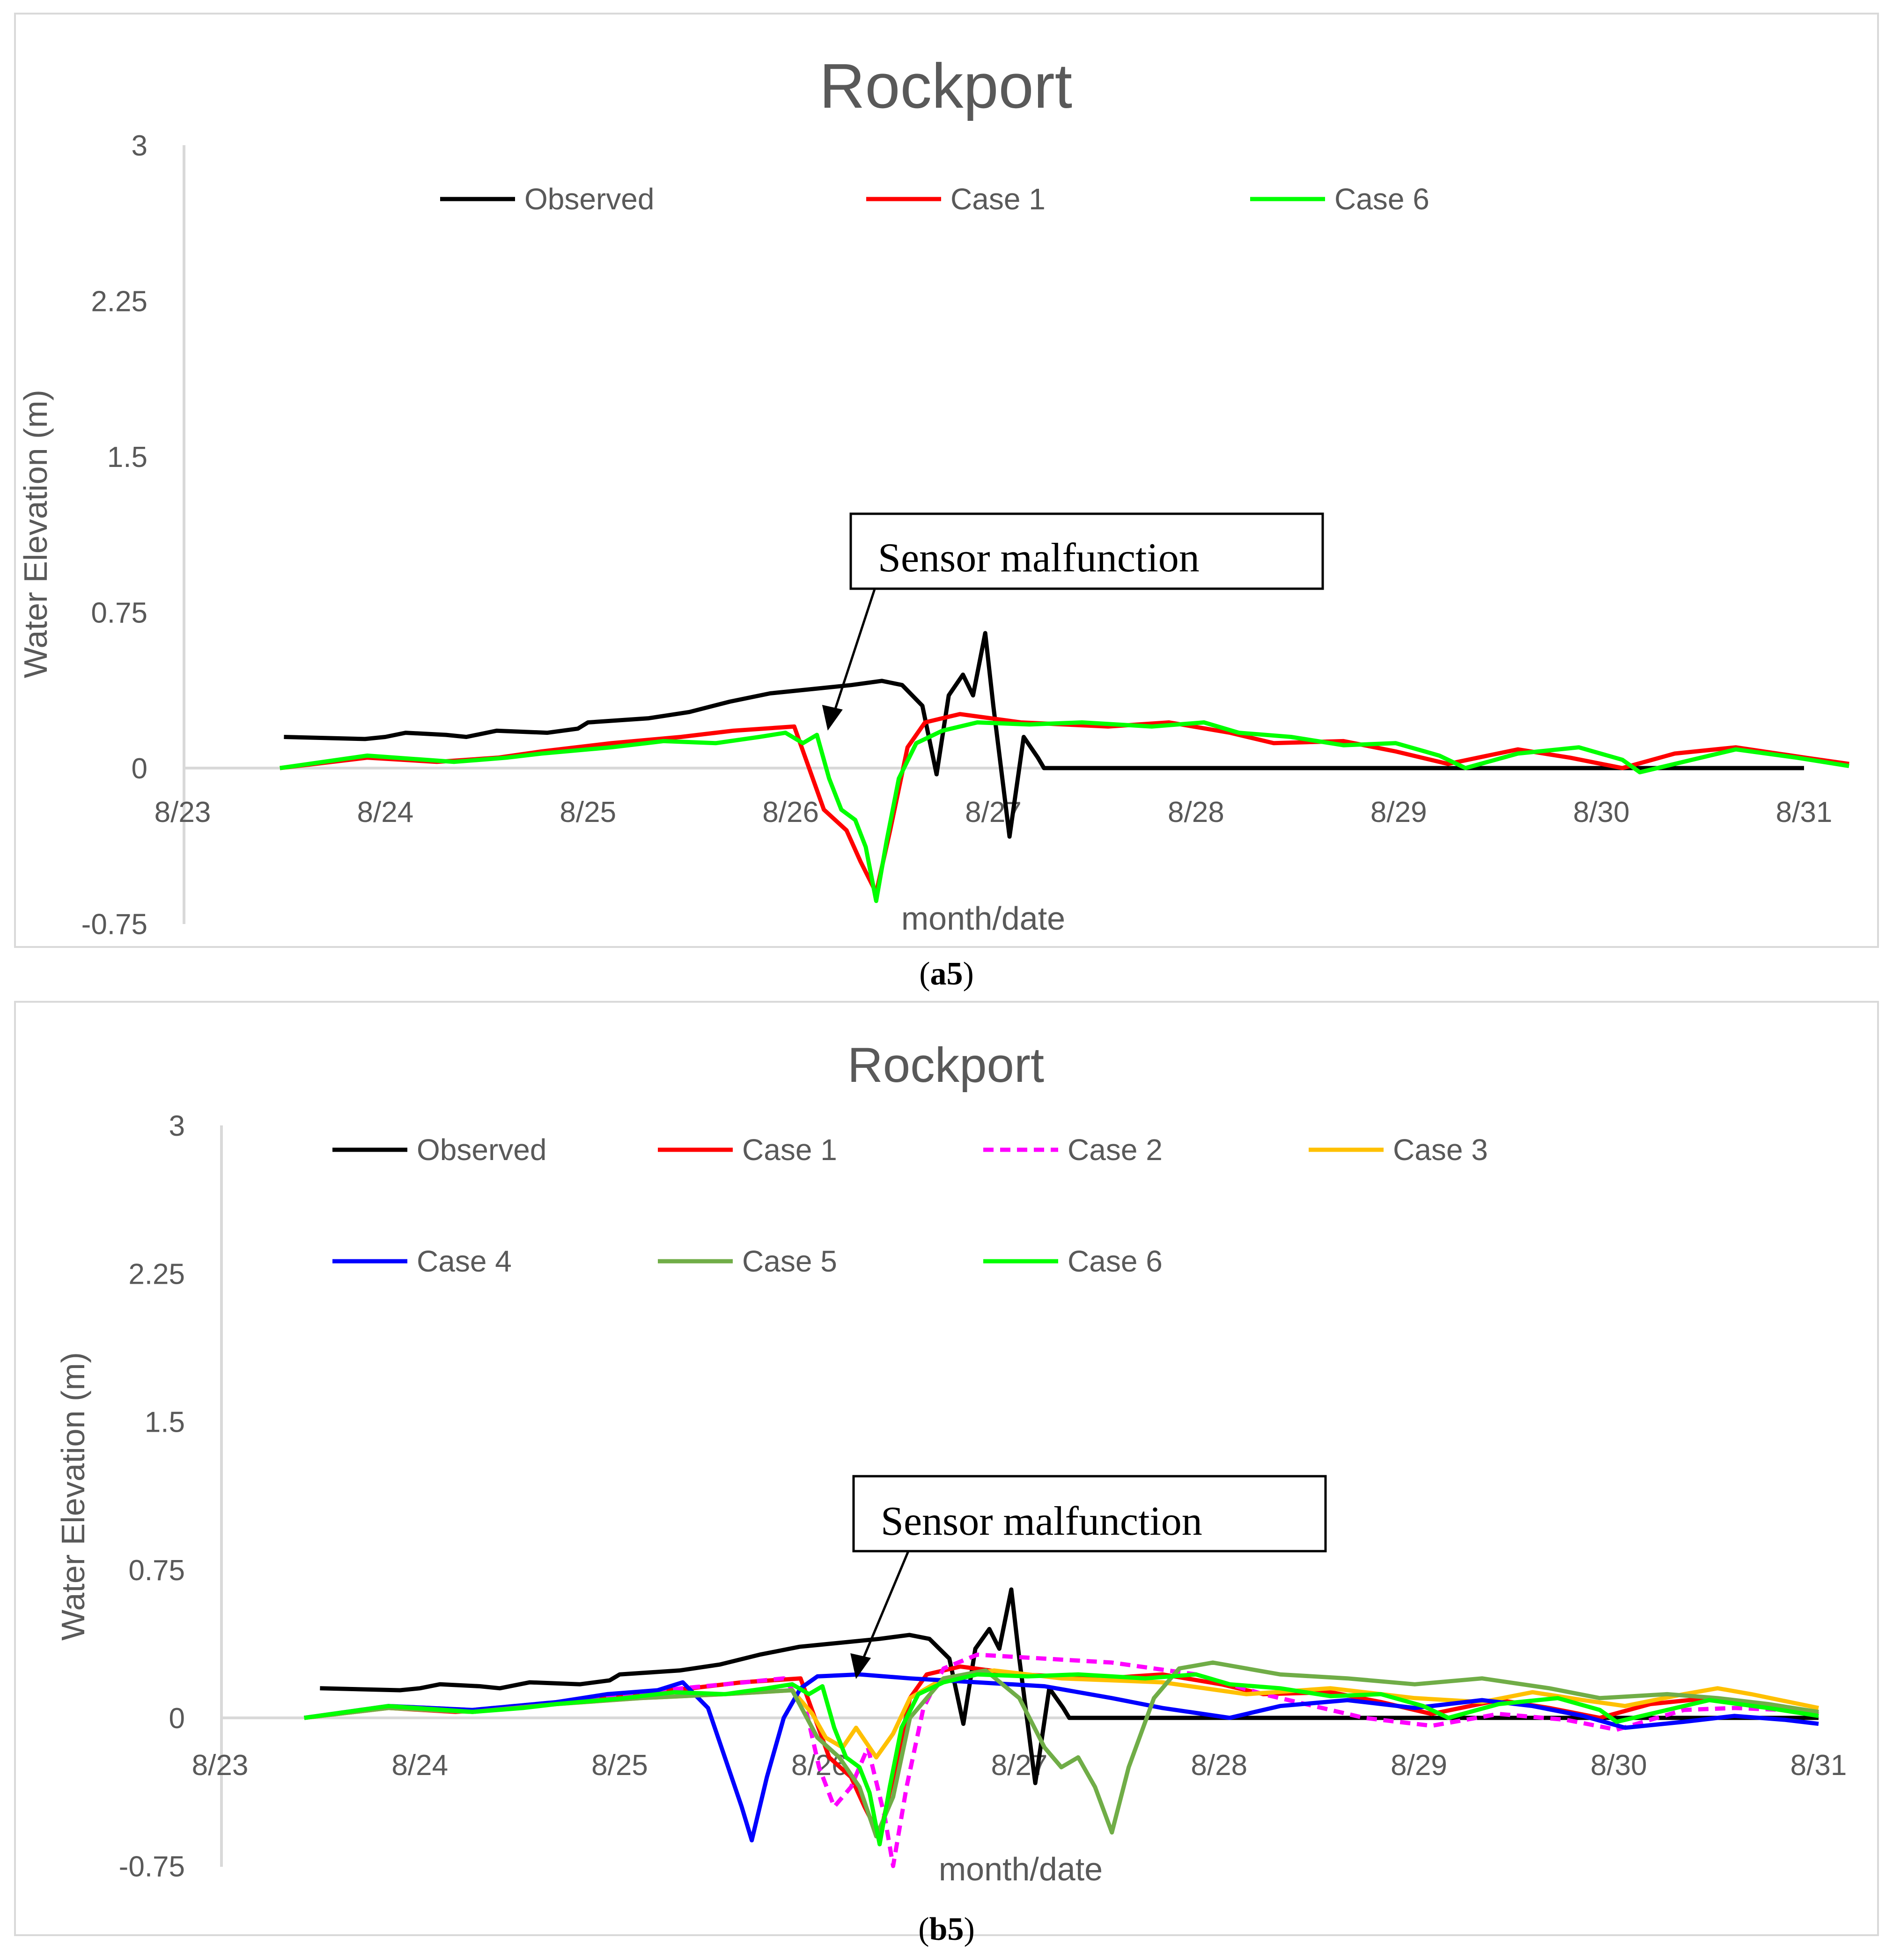 The height and width of the screenshot is (1960, 1893). Describe the element at coordinates (1021, 1869) in the screenshot. I see `x-axis-title-b5: month/date` at that location.